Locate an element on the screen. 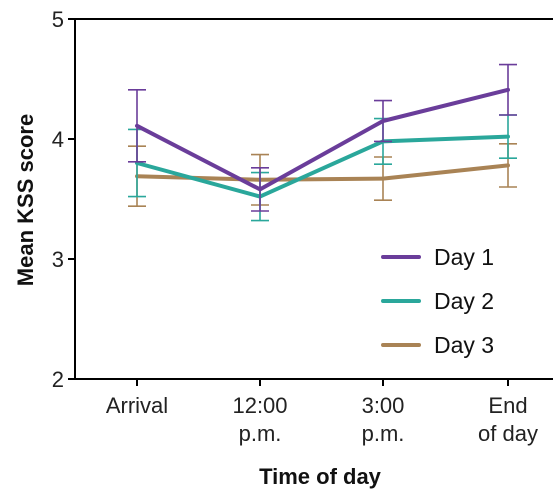 This screenshot has height=491, width=553. legend-label: Day 2 is located at coordinates (464, 301).